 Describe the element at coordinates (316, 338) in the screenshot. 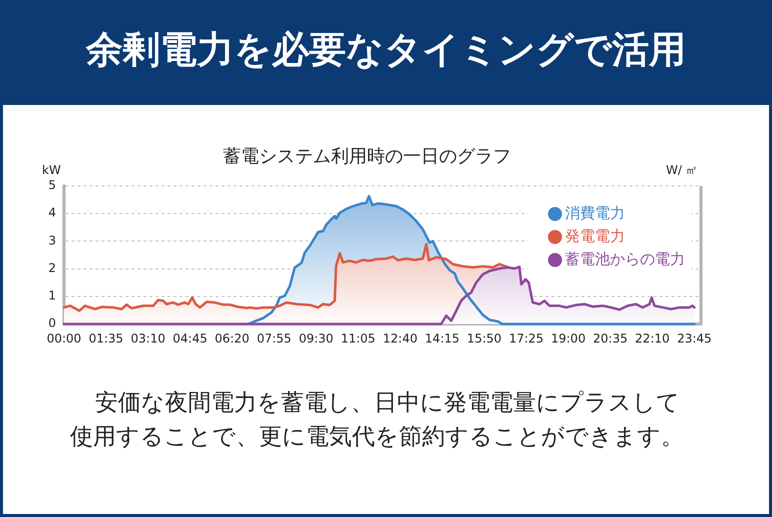

I see `x-tick-label: 09:30` at that location.